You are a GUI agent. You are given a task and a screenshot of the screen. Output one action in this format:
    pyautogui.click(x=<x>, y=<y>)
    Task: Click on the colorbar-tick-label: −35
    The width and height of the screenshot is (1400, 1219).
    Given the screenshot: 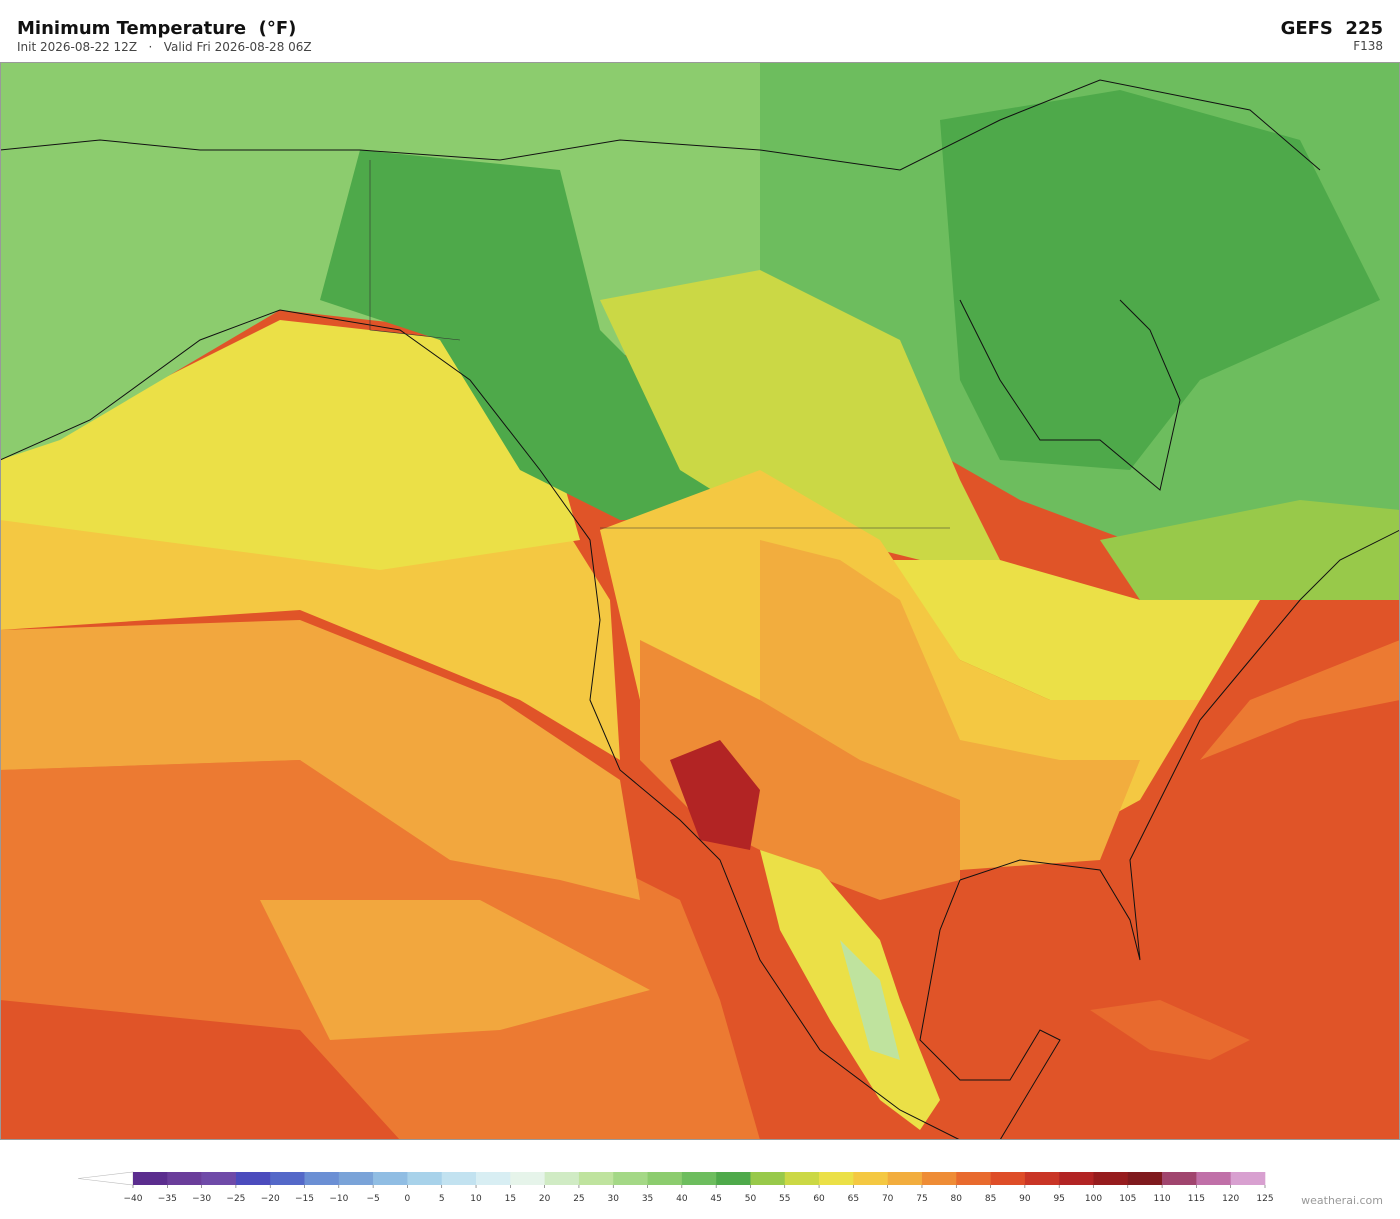 What is the action you would take?
    pyautogui.click(x=167, y=1199)
    